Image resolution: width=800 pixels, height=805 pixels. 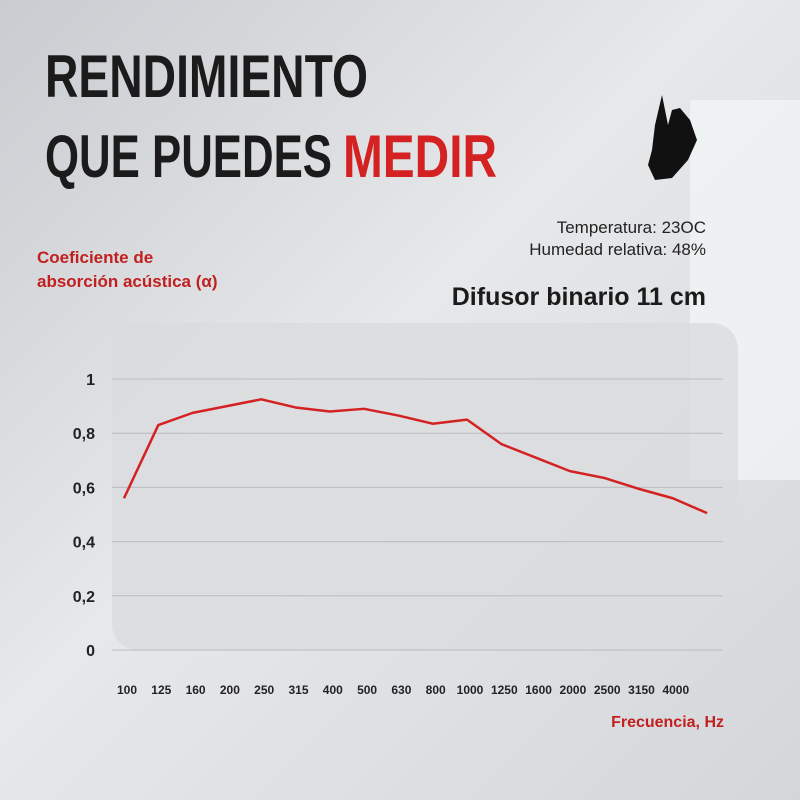 What do you see at coordinates (641, 690) in the screenshot?
I see `x-tick-label: 3150` at bounding box center [641, 690].